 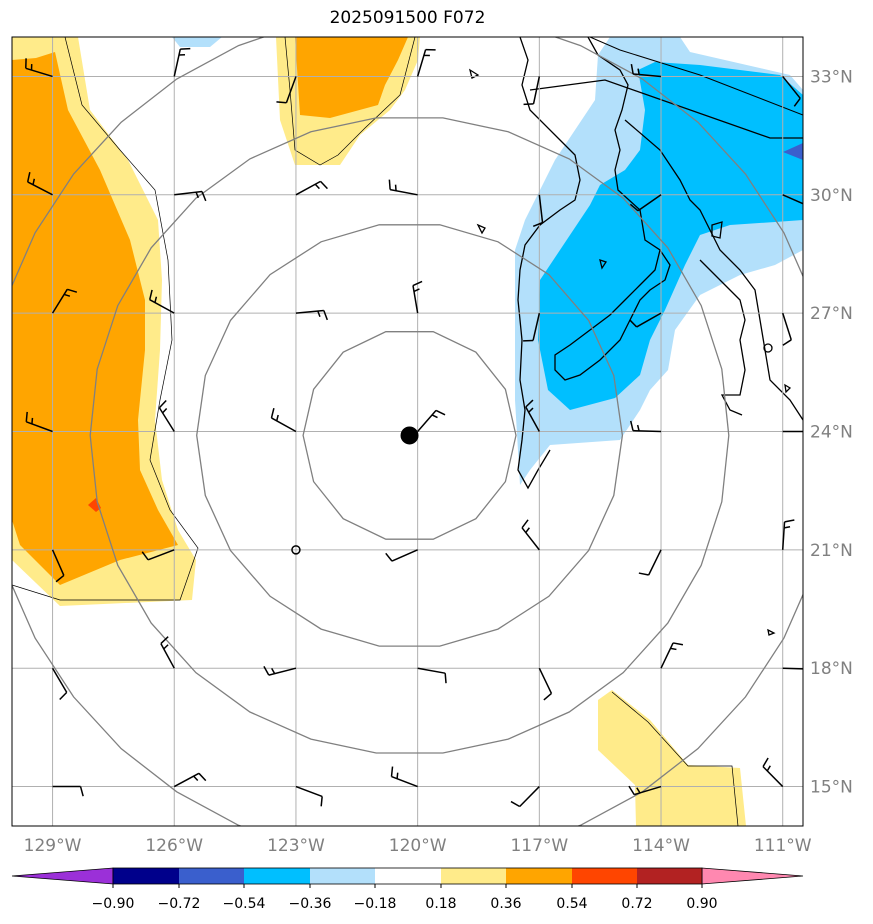 I want to click on contour-west, so click(x=105, y=319).